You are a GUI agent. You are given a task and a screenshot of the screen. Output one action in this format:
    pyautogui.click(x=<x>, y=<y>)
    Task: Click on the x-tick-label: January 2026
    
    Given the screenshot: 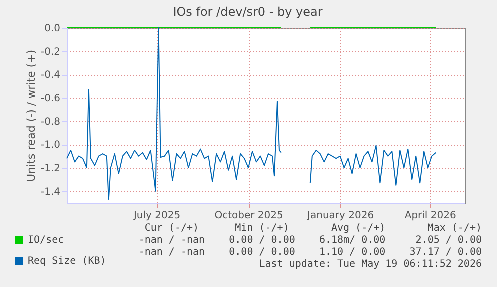 What is the action you would take?
    pyautogui.click(x=340, y=216)
    